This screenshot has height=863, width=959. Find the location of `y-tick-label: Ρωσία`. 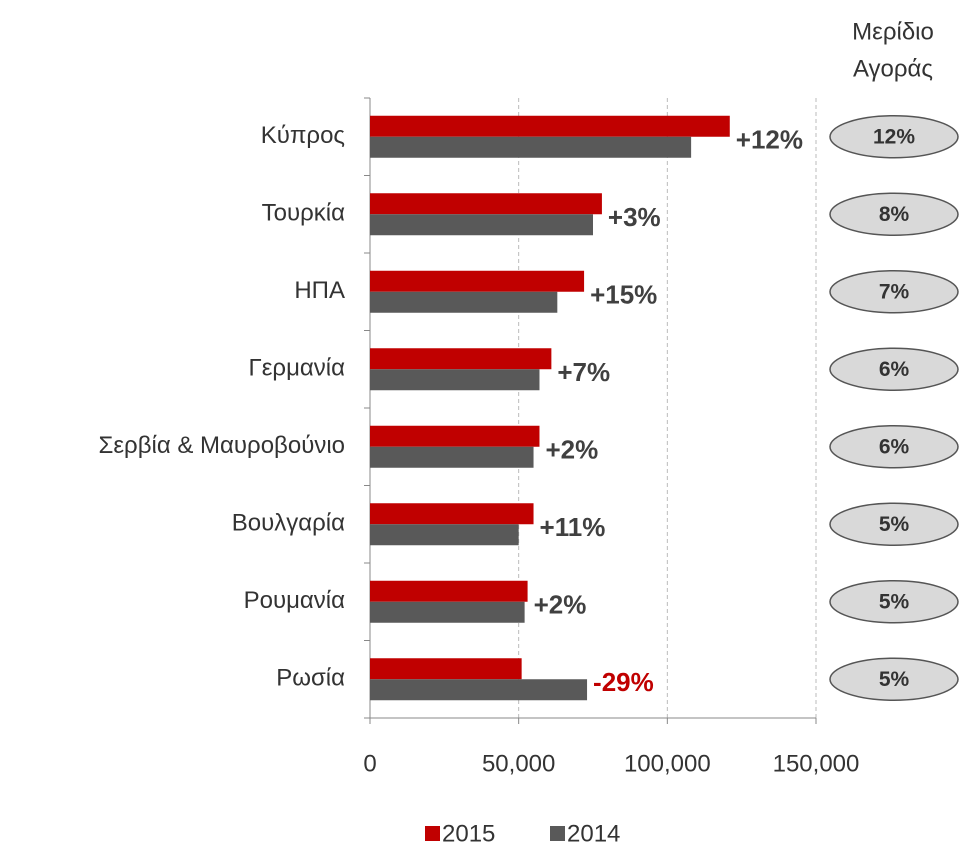

y-tick-label: Ρωσία is located at coordinates (310, 678).